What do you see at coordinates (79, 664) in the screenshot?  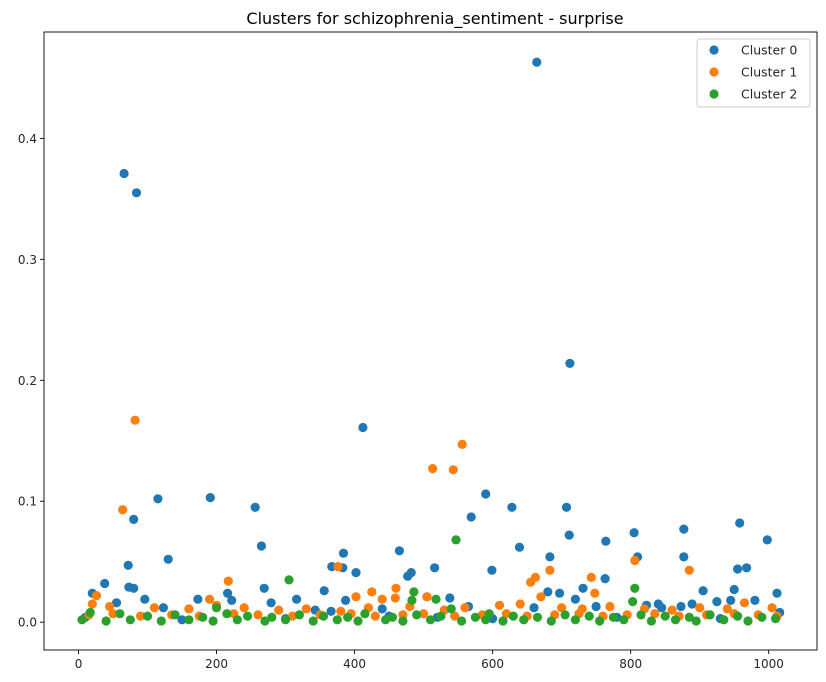 I see `x-tick-label: 0` at bounding box center [79, 664].